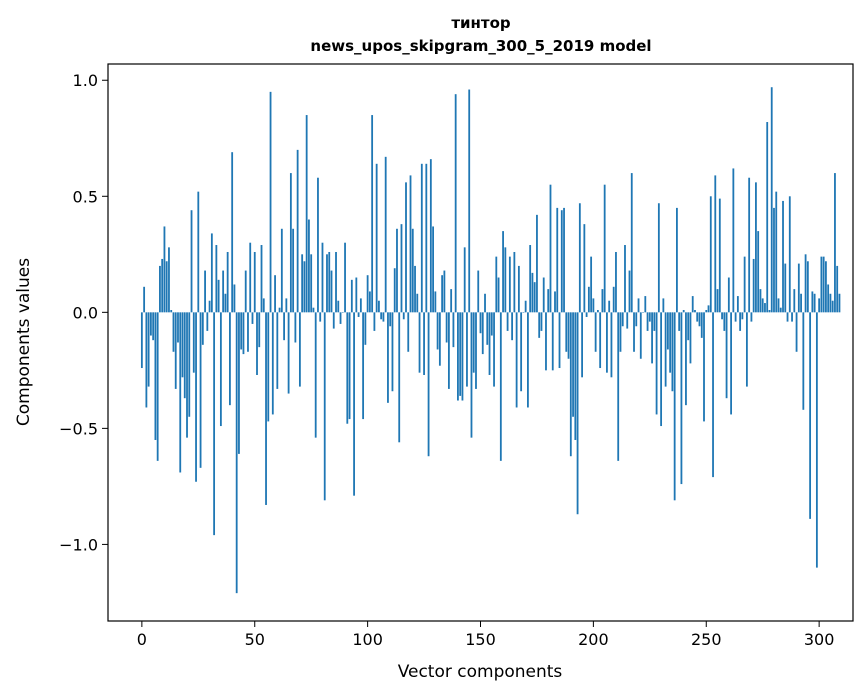 The width and height of the screenshot is (867, 700). I want to click on x-axis-ticks: 0 50 100 150 200 250 300, so click(485, 635).